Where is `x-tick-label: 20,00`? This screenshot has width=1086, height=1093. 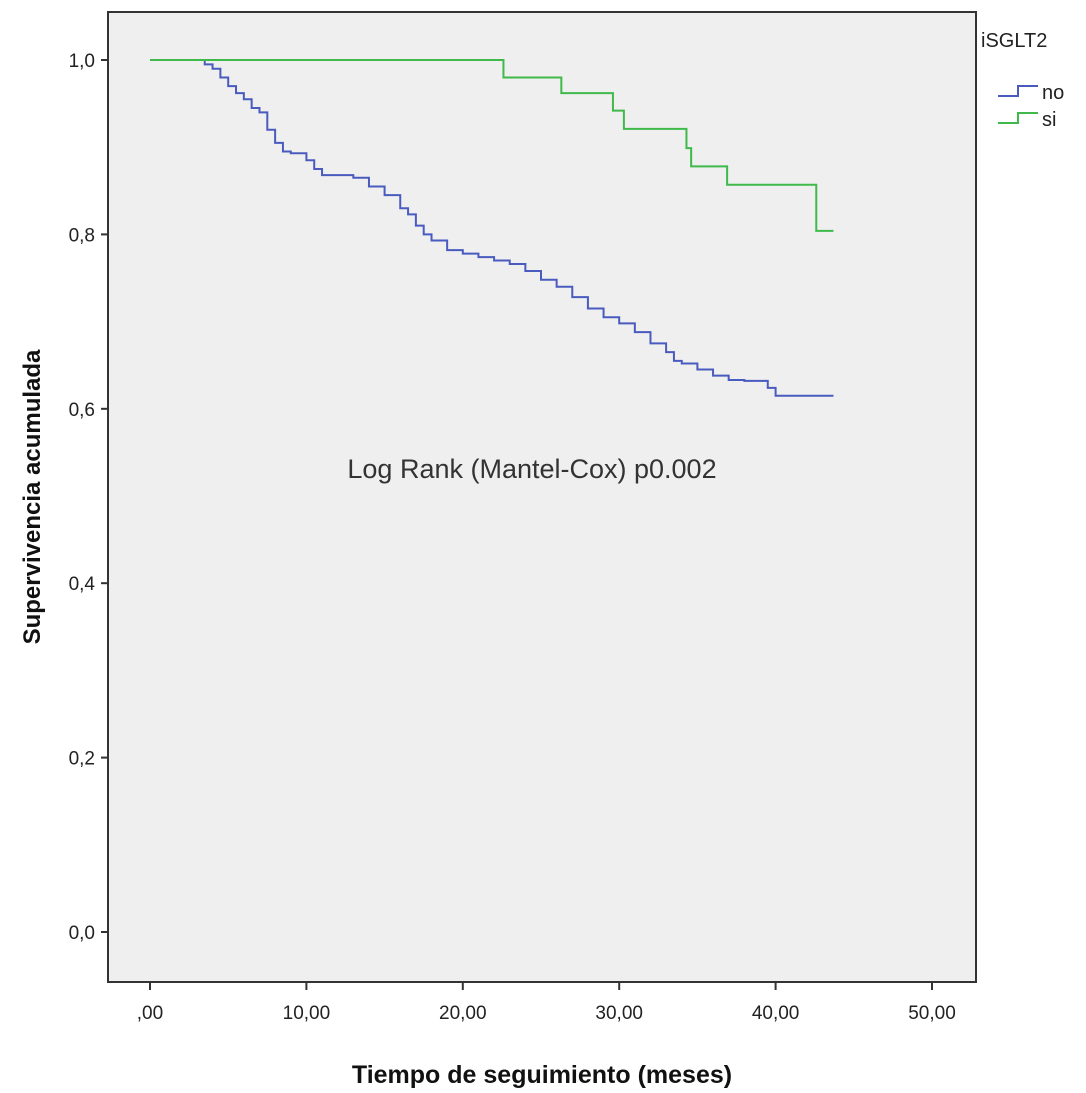 x-tick-label: 20,00 is located at coordinates (463, 1013).